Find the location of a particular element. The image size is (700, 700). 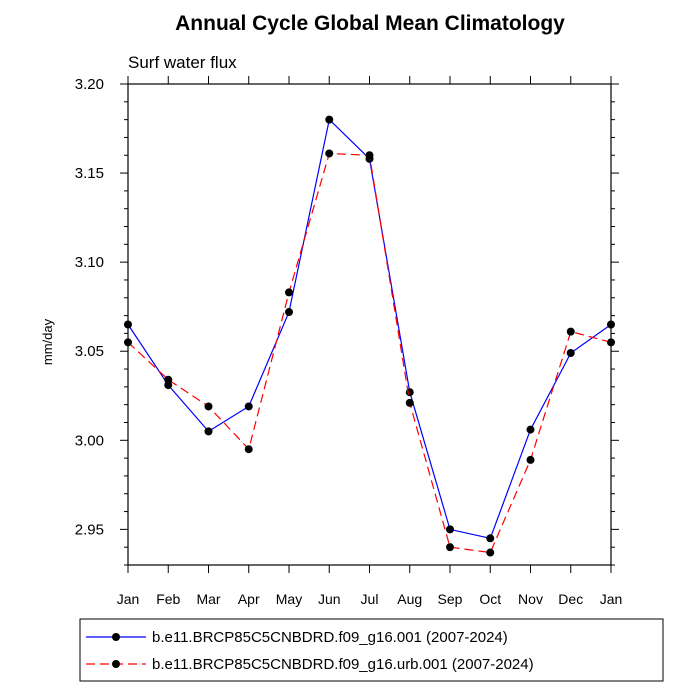

legend-box is located at coordinates (371, 650).